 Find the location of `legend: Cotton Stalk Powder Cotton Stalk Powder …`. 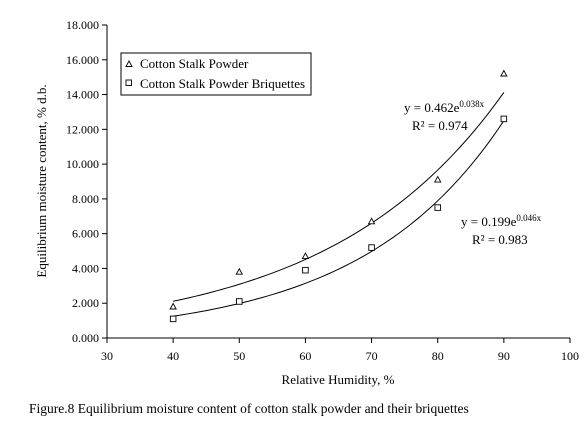

legend: Cotton Stalk Powder Cotton Stalk Powder … is located at coordinates (216, 74).